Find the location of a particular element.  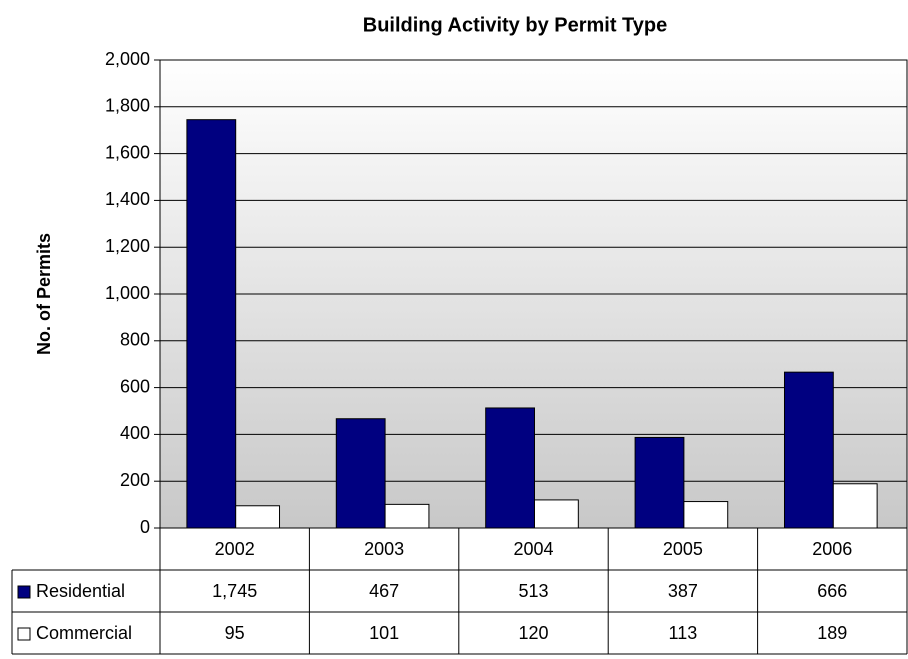

y-tick-label: 200 is located at coordinates (135, 480).